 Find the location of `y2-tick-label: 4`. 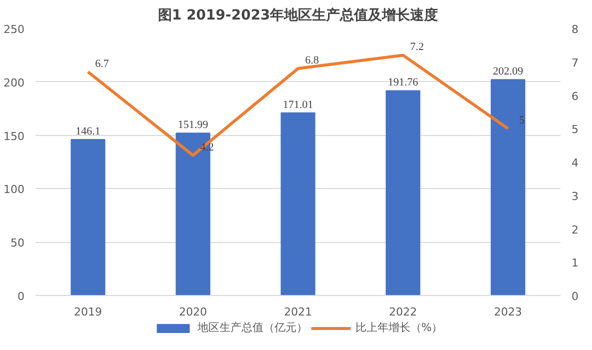

y2-tick-label: 4 is located at coordinates (575, 163).